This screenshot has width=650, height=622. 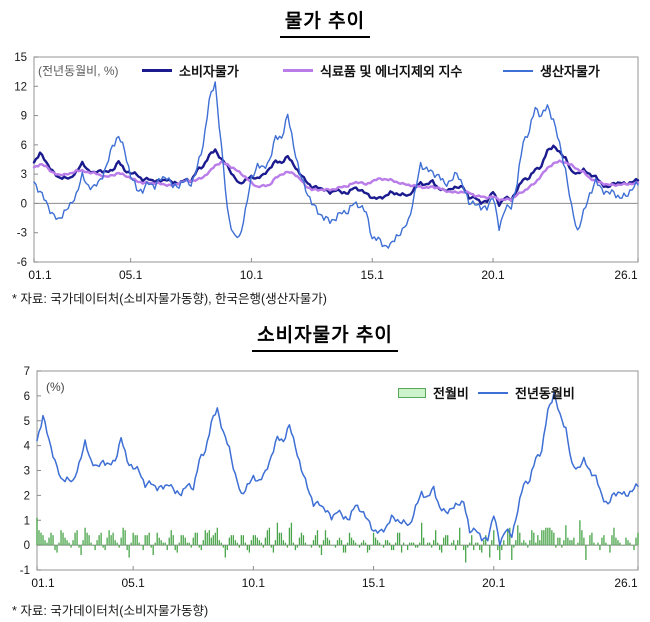 What do you see at coordinates (27, 496) in the screenshot?
I see `svg-text: 2` at bounding box center [27, 496].